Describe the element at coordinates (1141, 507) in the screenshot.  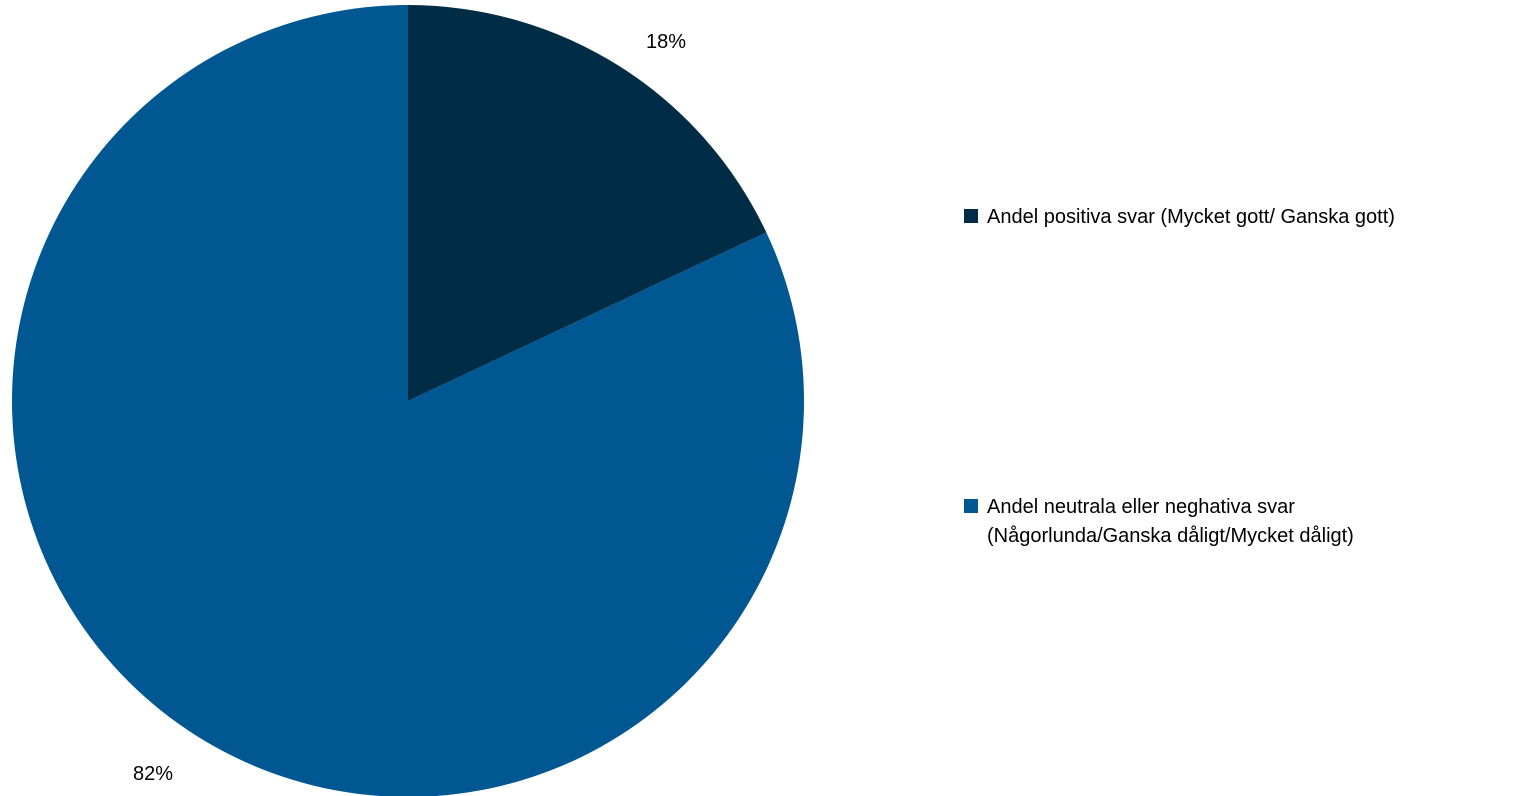
I see `legend-label-neutral-negative-line-1: Andel neutrala eller neghativa svar` at that location.